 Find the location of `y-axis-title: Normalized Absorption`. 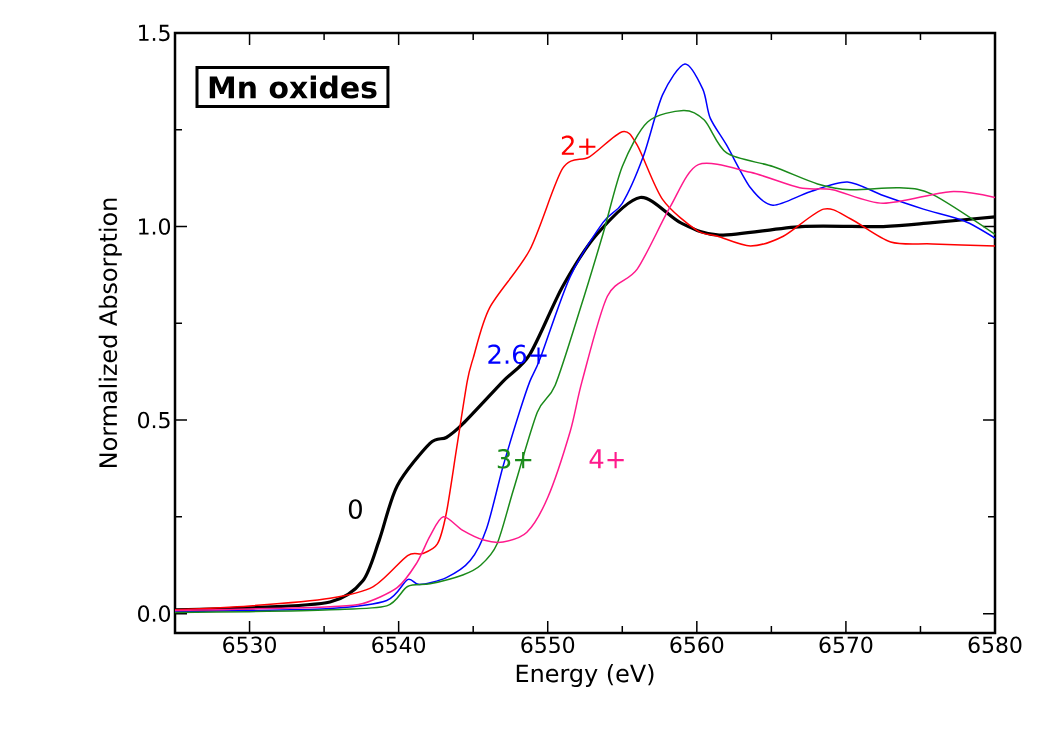

y-axis-title: Normalized Absorption is located at coordinates (110, 332).